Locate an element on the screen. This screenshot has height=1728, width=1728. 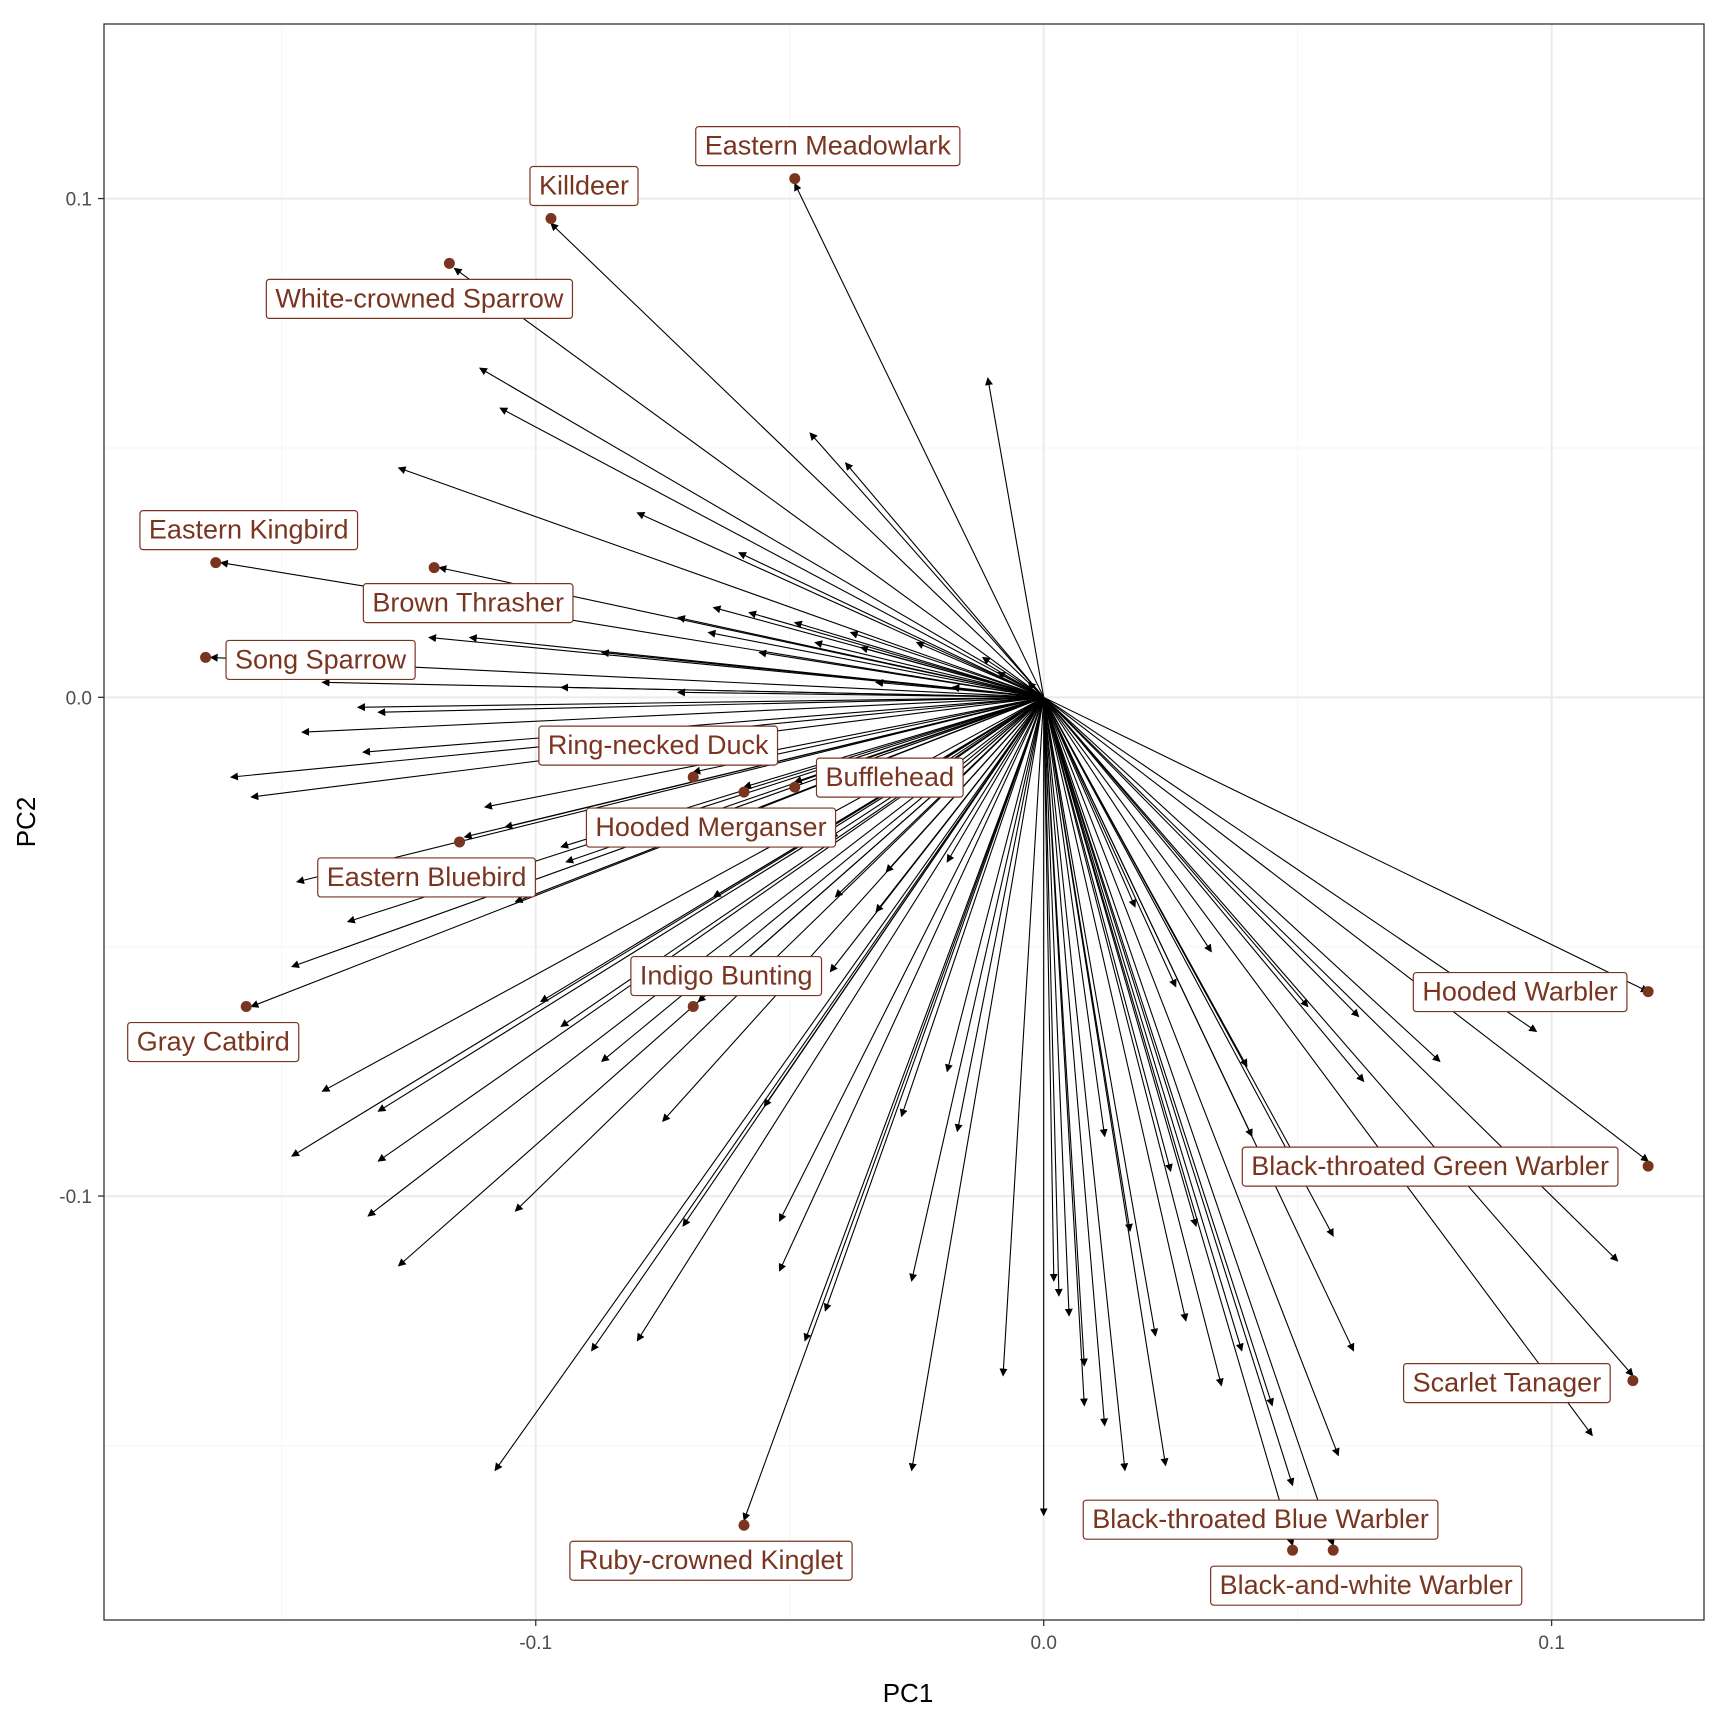
point-label: Killdeer is located at coordinates (584, 186).